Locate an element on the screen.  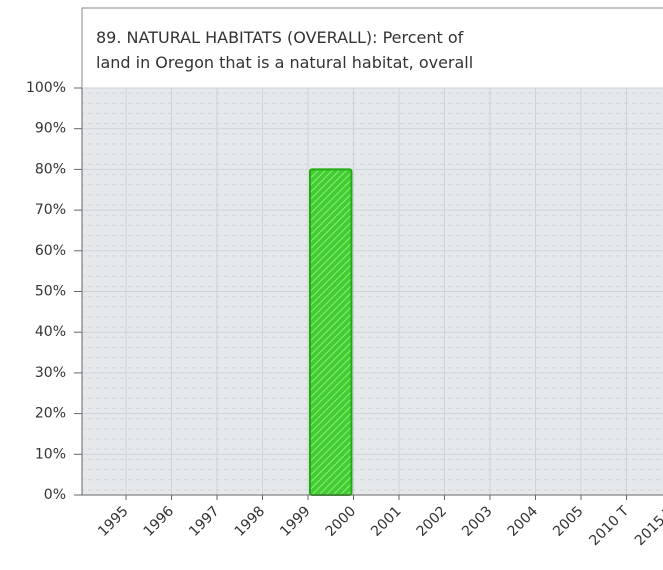
y-tick-label: 0% is located at coordinates (55, 495).